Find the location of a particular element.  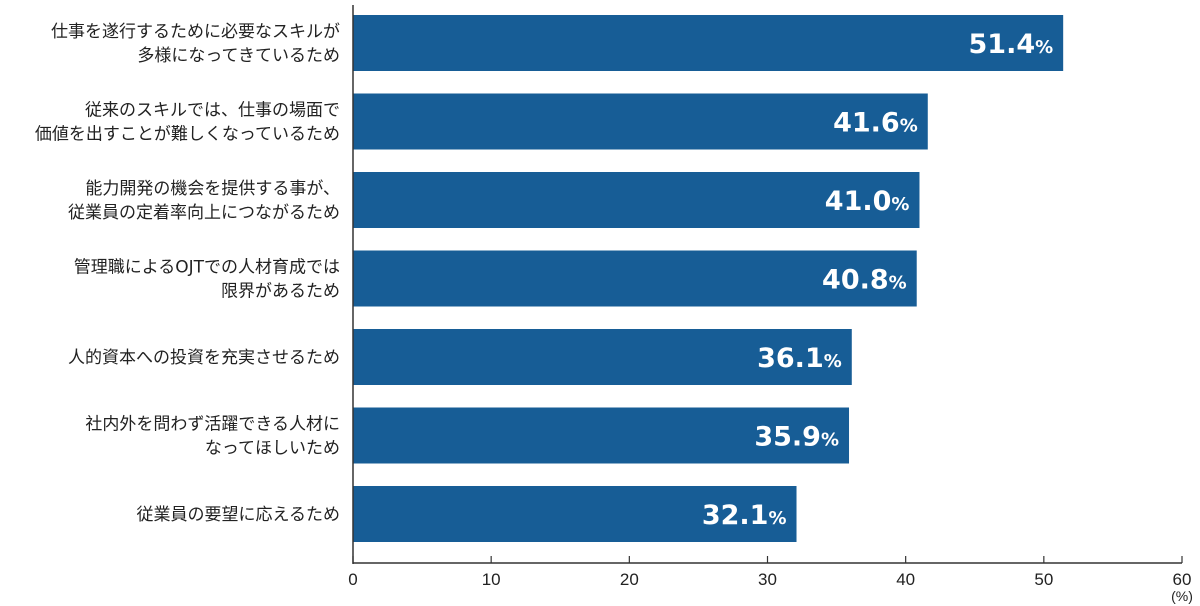

category-label-1-line-2: 多様になってきているため is located at coordinates (238, 56).